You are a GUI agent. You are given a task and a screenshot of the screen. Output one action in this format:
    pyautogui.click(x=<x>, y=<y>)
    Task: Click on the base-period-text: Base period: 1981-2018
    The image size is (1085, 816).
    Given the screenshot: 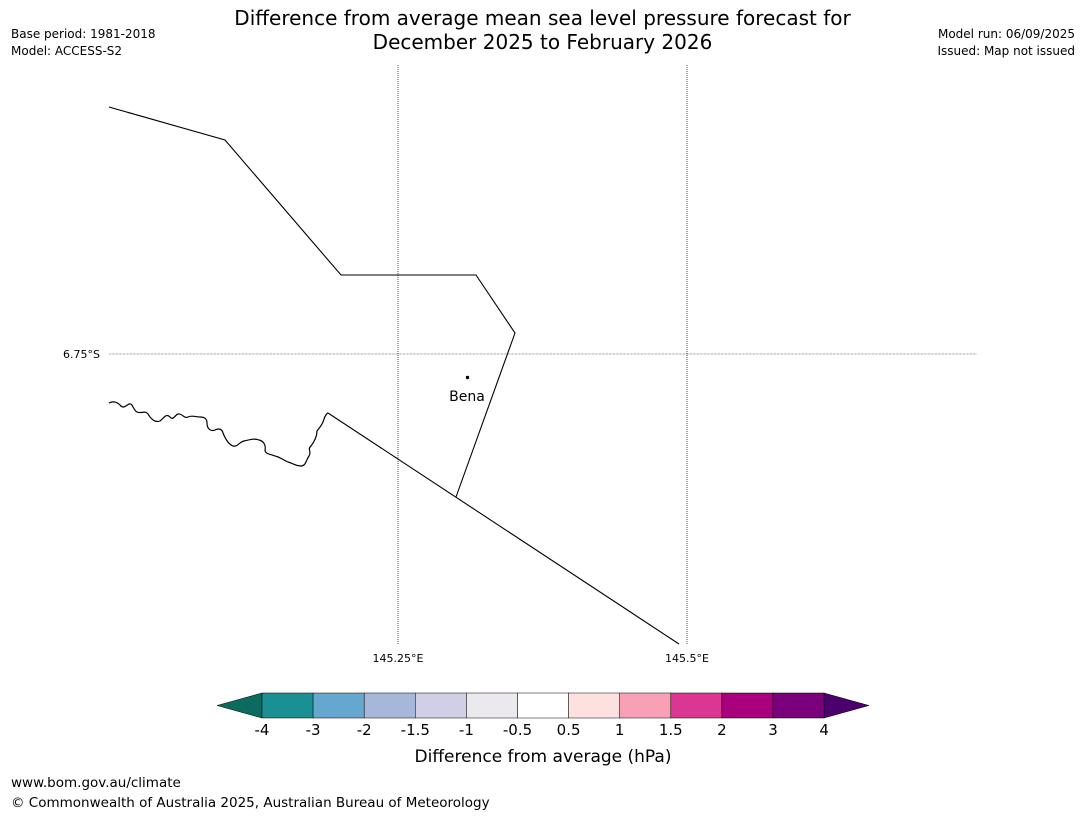 What is the action you would take?
    pyautogui.click(x=83, y=34)
    